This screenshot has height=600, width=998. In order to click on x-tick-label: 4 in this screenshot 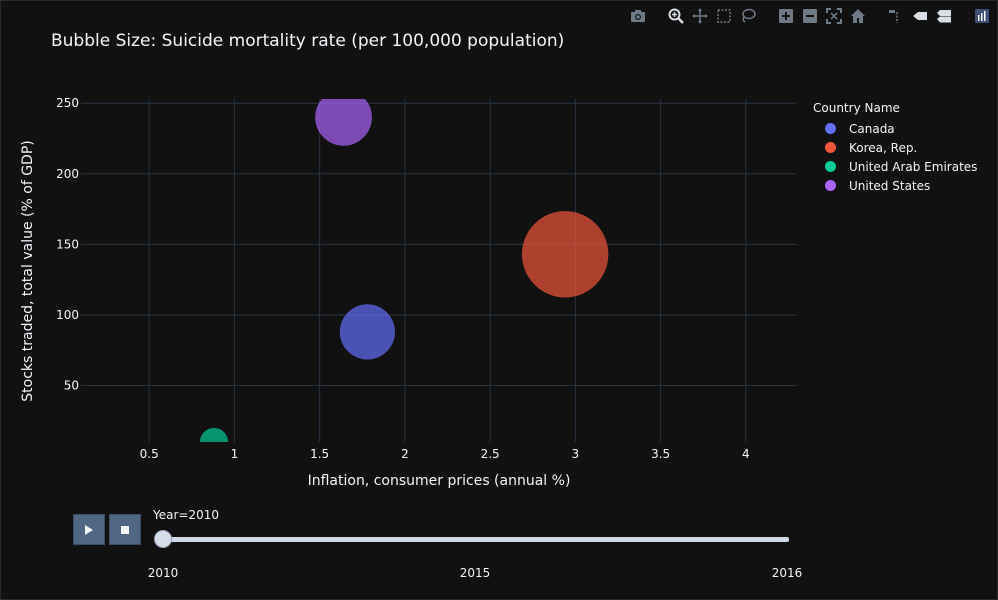, I will do `click(746, 454)`.